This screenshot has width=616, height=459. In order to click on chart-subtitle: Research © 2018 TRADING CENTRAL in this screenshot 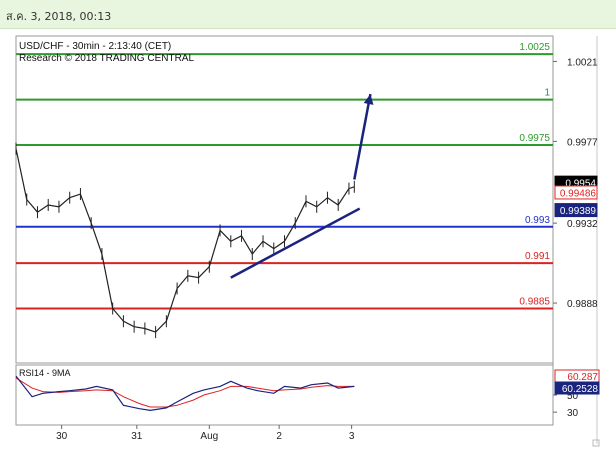, I will do `click(106, 58)`.